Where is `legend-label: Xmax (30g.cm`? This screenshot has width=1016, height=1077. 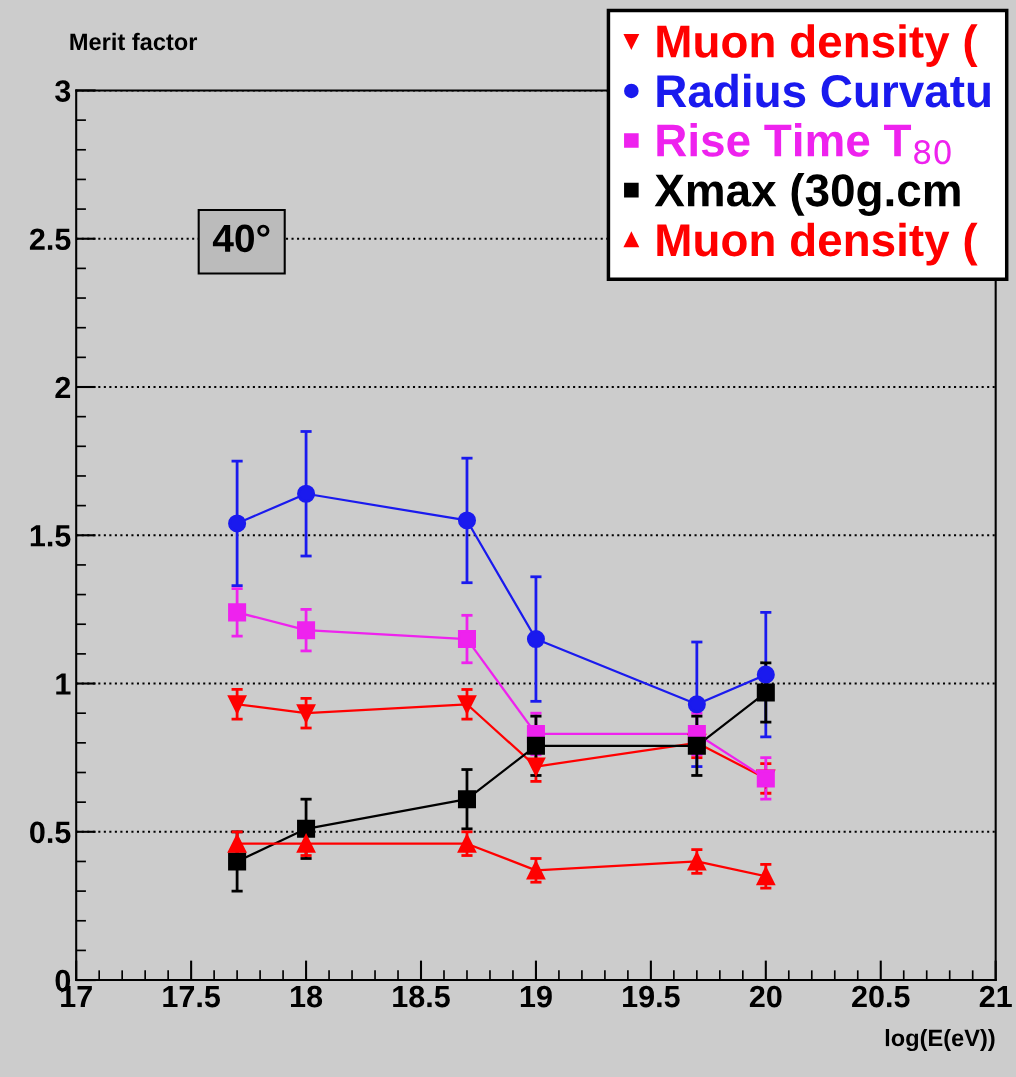
legend-label: Xmax (30g.cm is located at coordinates (807, 194).